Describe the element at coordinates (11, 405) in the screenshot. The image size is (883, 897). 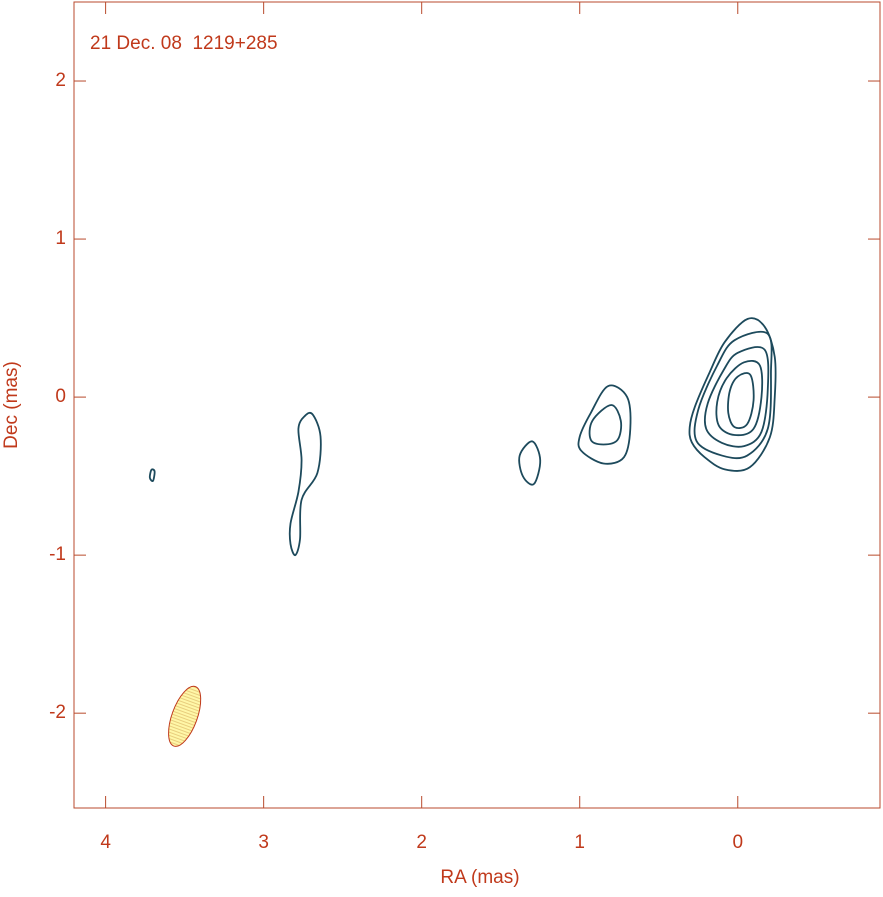
I see `y-axis-label: Dec (mas)` at that location.